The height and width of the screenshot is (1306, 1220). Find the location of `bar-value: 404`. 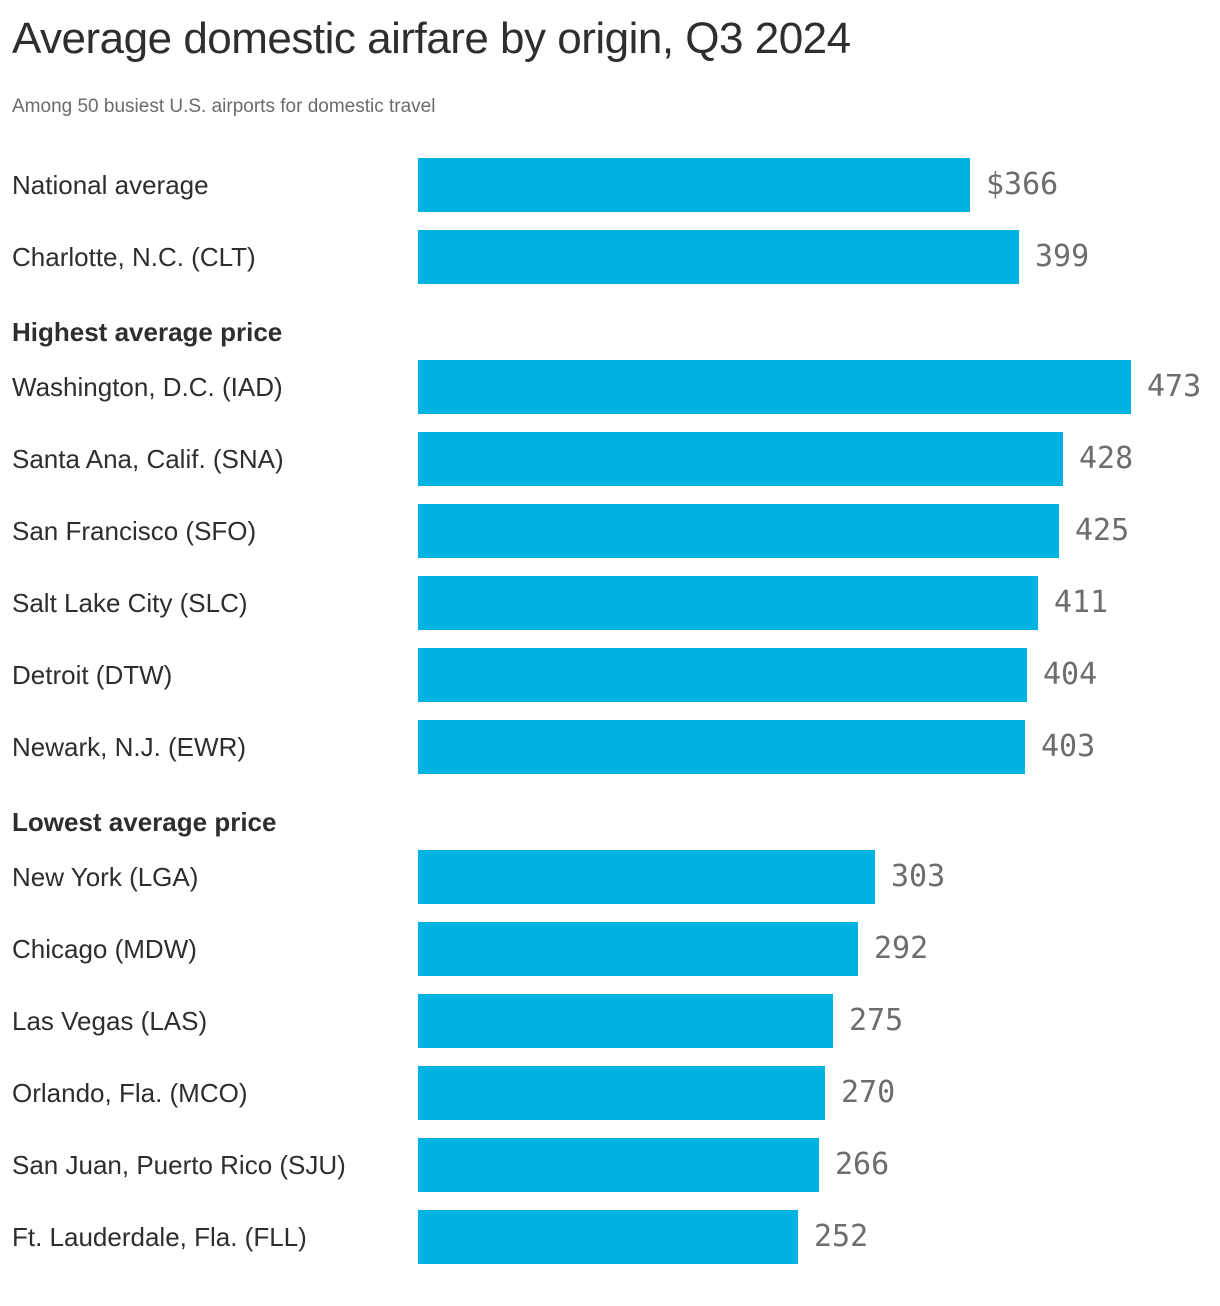

bar-value: 404 is located at coordinates (1070, 674).